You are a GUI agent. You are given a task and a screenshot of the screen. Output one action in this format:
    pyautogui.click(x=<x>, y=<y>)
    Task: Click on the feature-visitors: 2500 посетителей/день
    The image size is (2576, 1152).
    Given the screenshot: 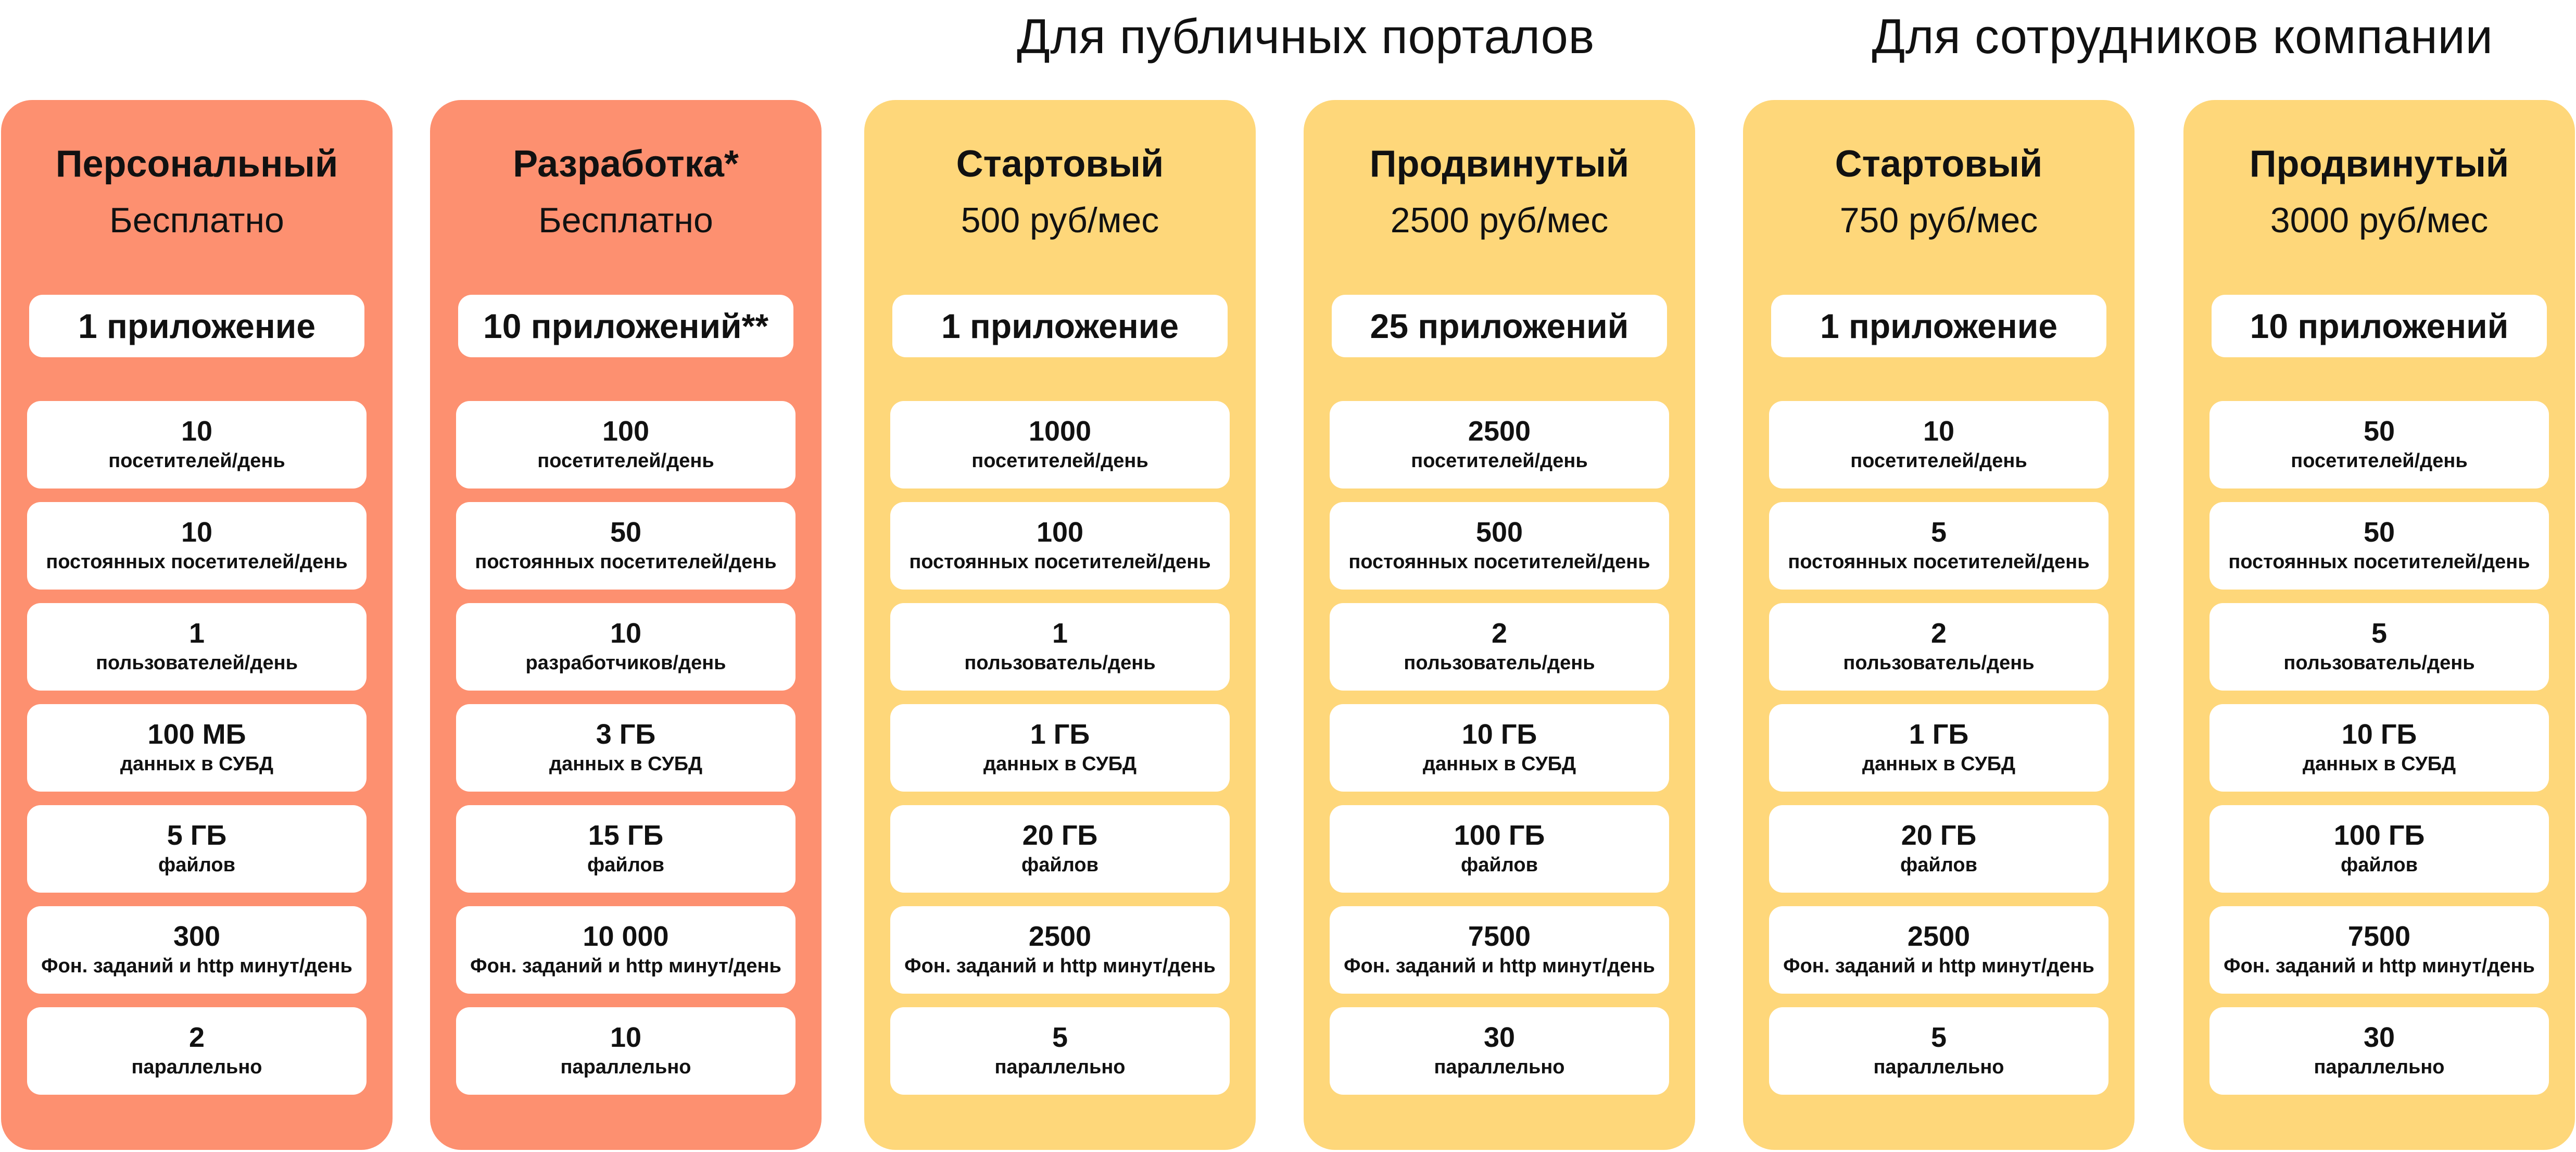 What is the action you would take?
    pyautogui.click(x=1499, y=445)
    